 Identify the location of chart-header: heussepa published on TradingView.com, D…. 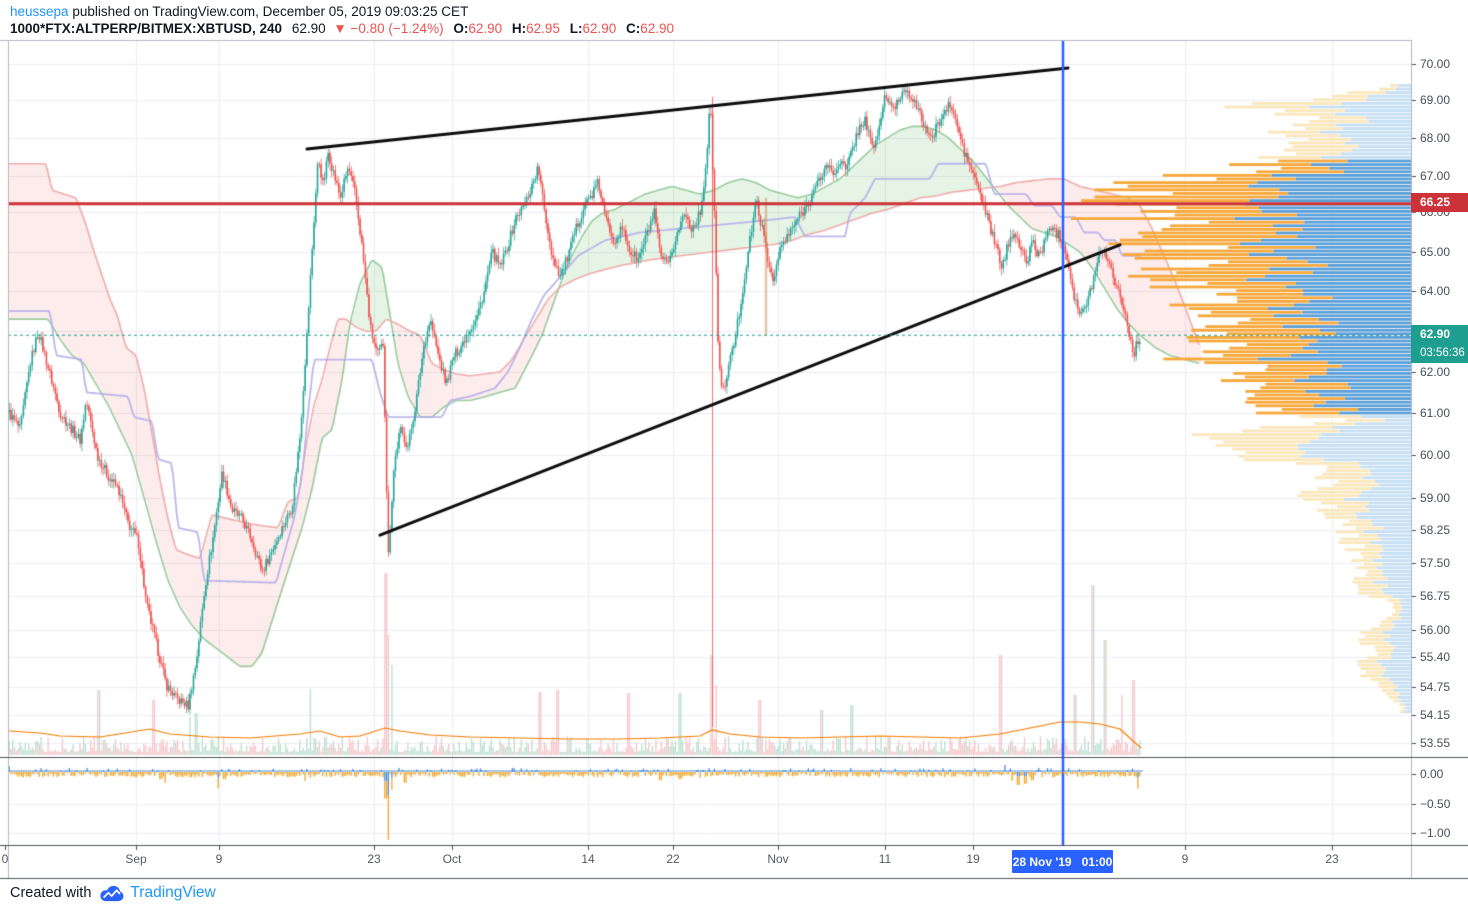
(342, 20).